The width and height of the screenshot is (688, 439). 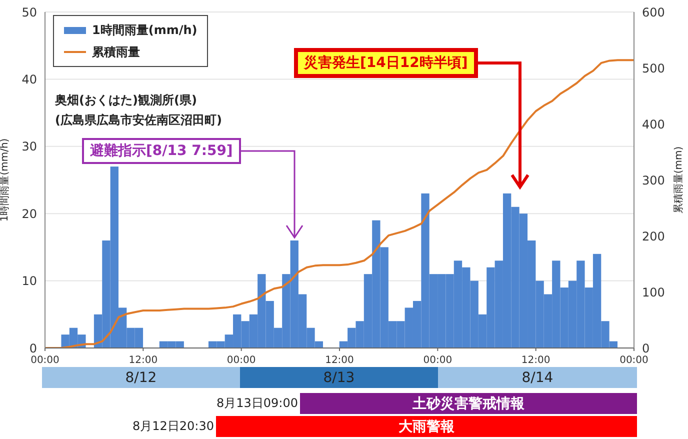 I want to click on text: 8/14, so click(x=537, y=377).